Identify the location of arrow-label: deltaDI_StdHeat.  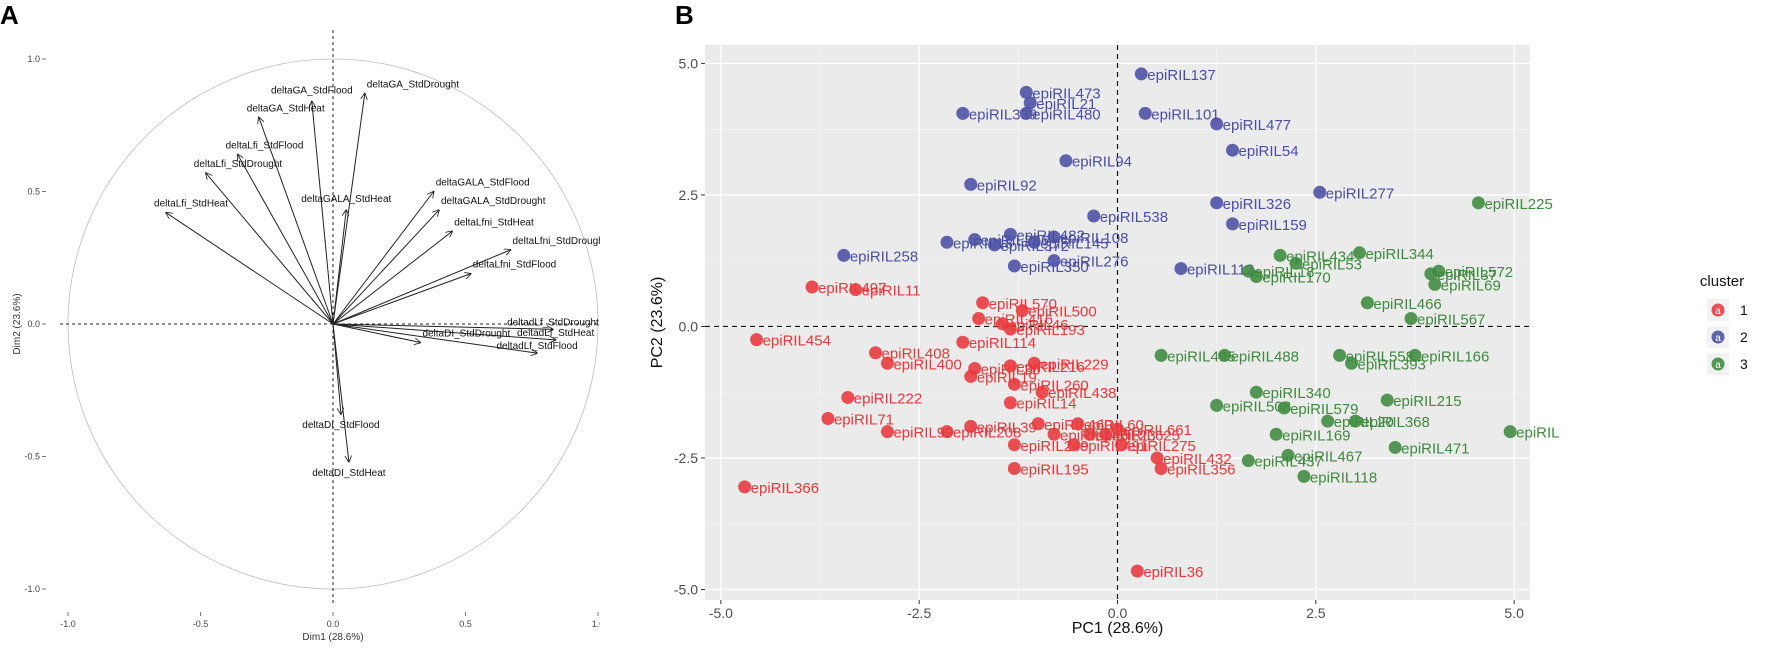
(349, 473).